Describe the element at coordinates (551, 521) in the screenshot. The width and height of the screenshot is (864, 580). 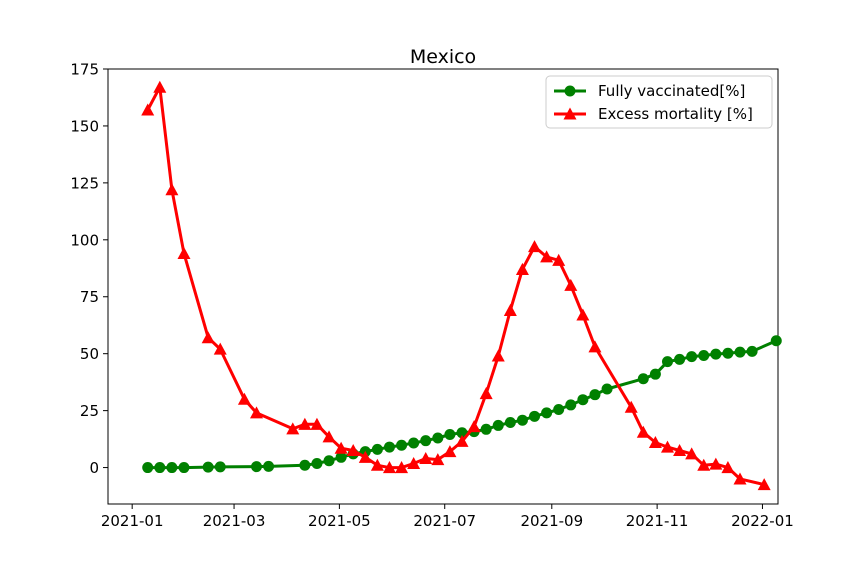
I see `x-tick-label: 2021-09` at that location.